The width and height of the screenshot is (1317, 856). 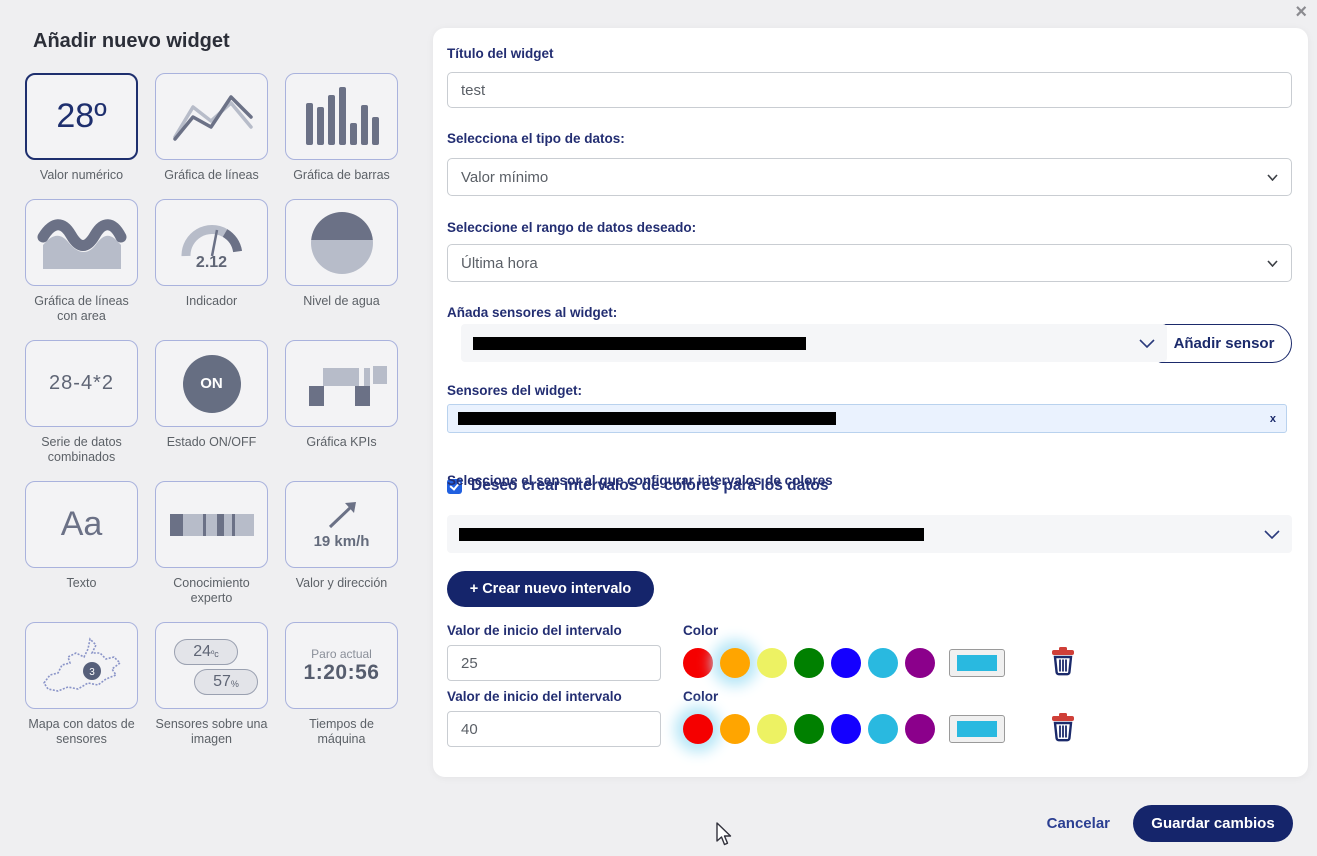 I want to click on widget-type-grafica-kpis: Gráfica KPIs, so click(x=341, y=402).